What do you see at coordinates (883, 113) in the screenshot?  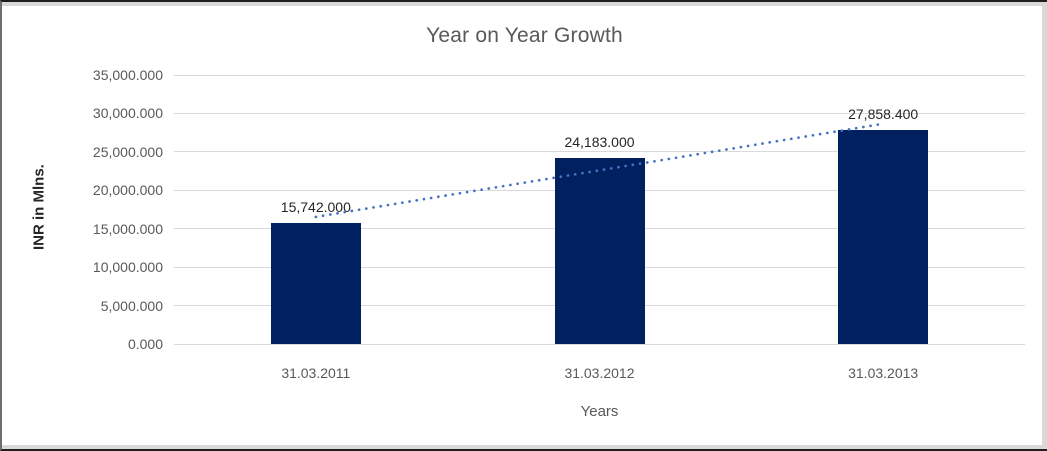 I see `data-label: 27,858.400` at bounding box center [883, 113].